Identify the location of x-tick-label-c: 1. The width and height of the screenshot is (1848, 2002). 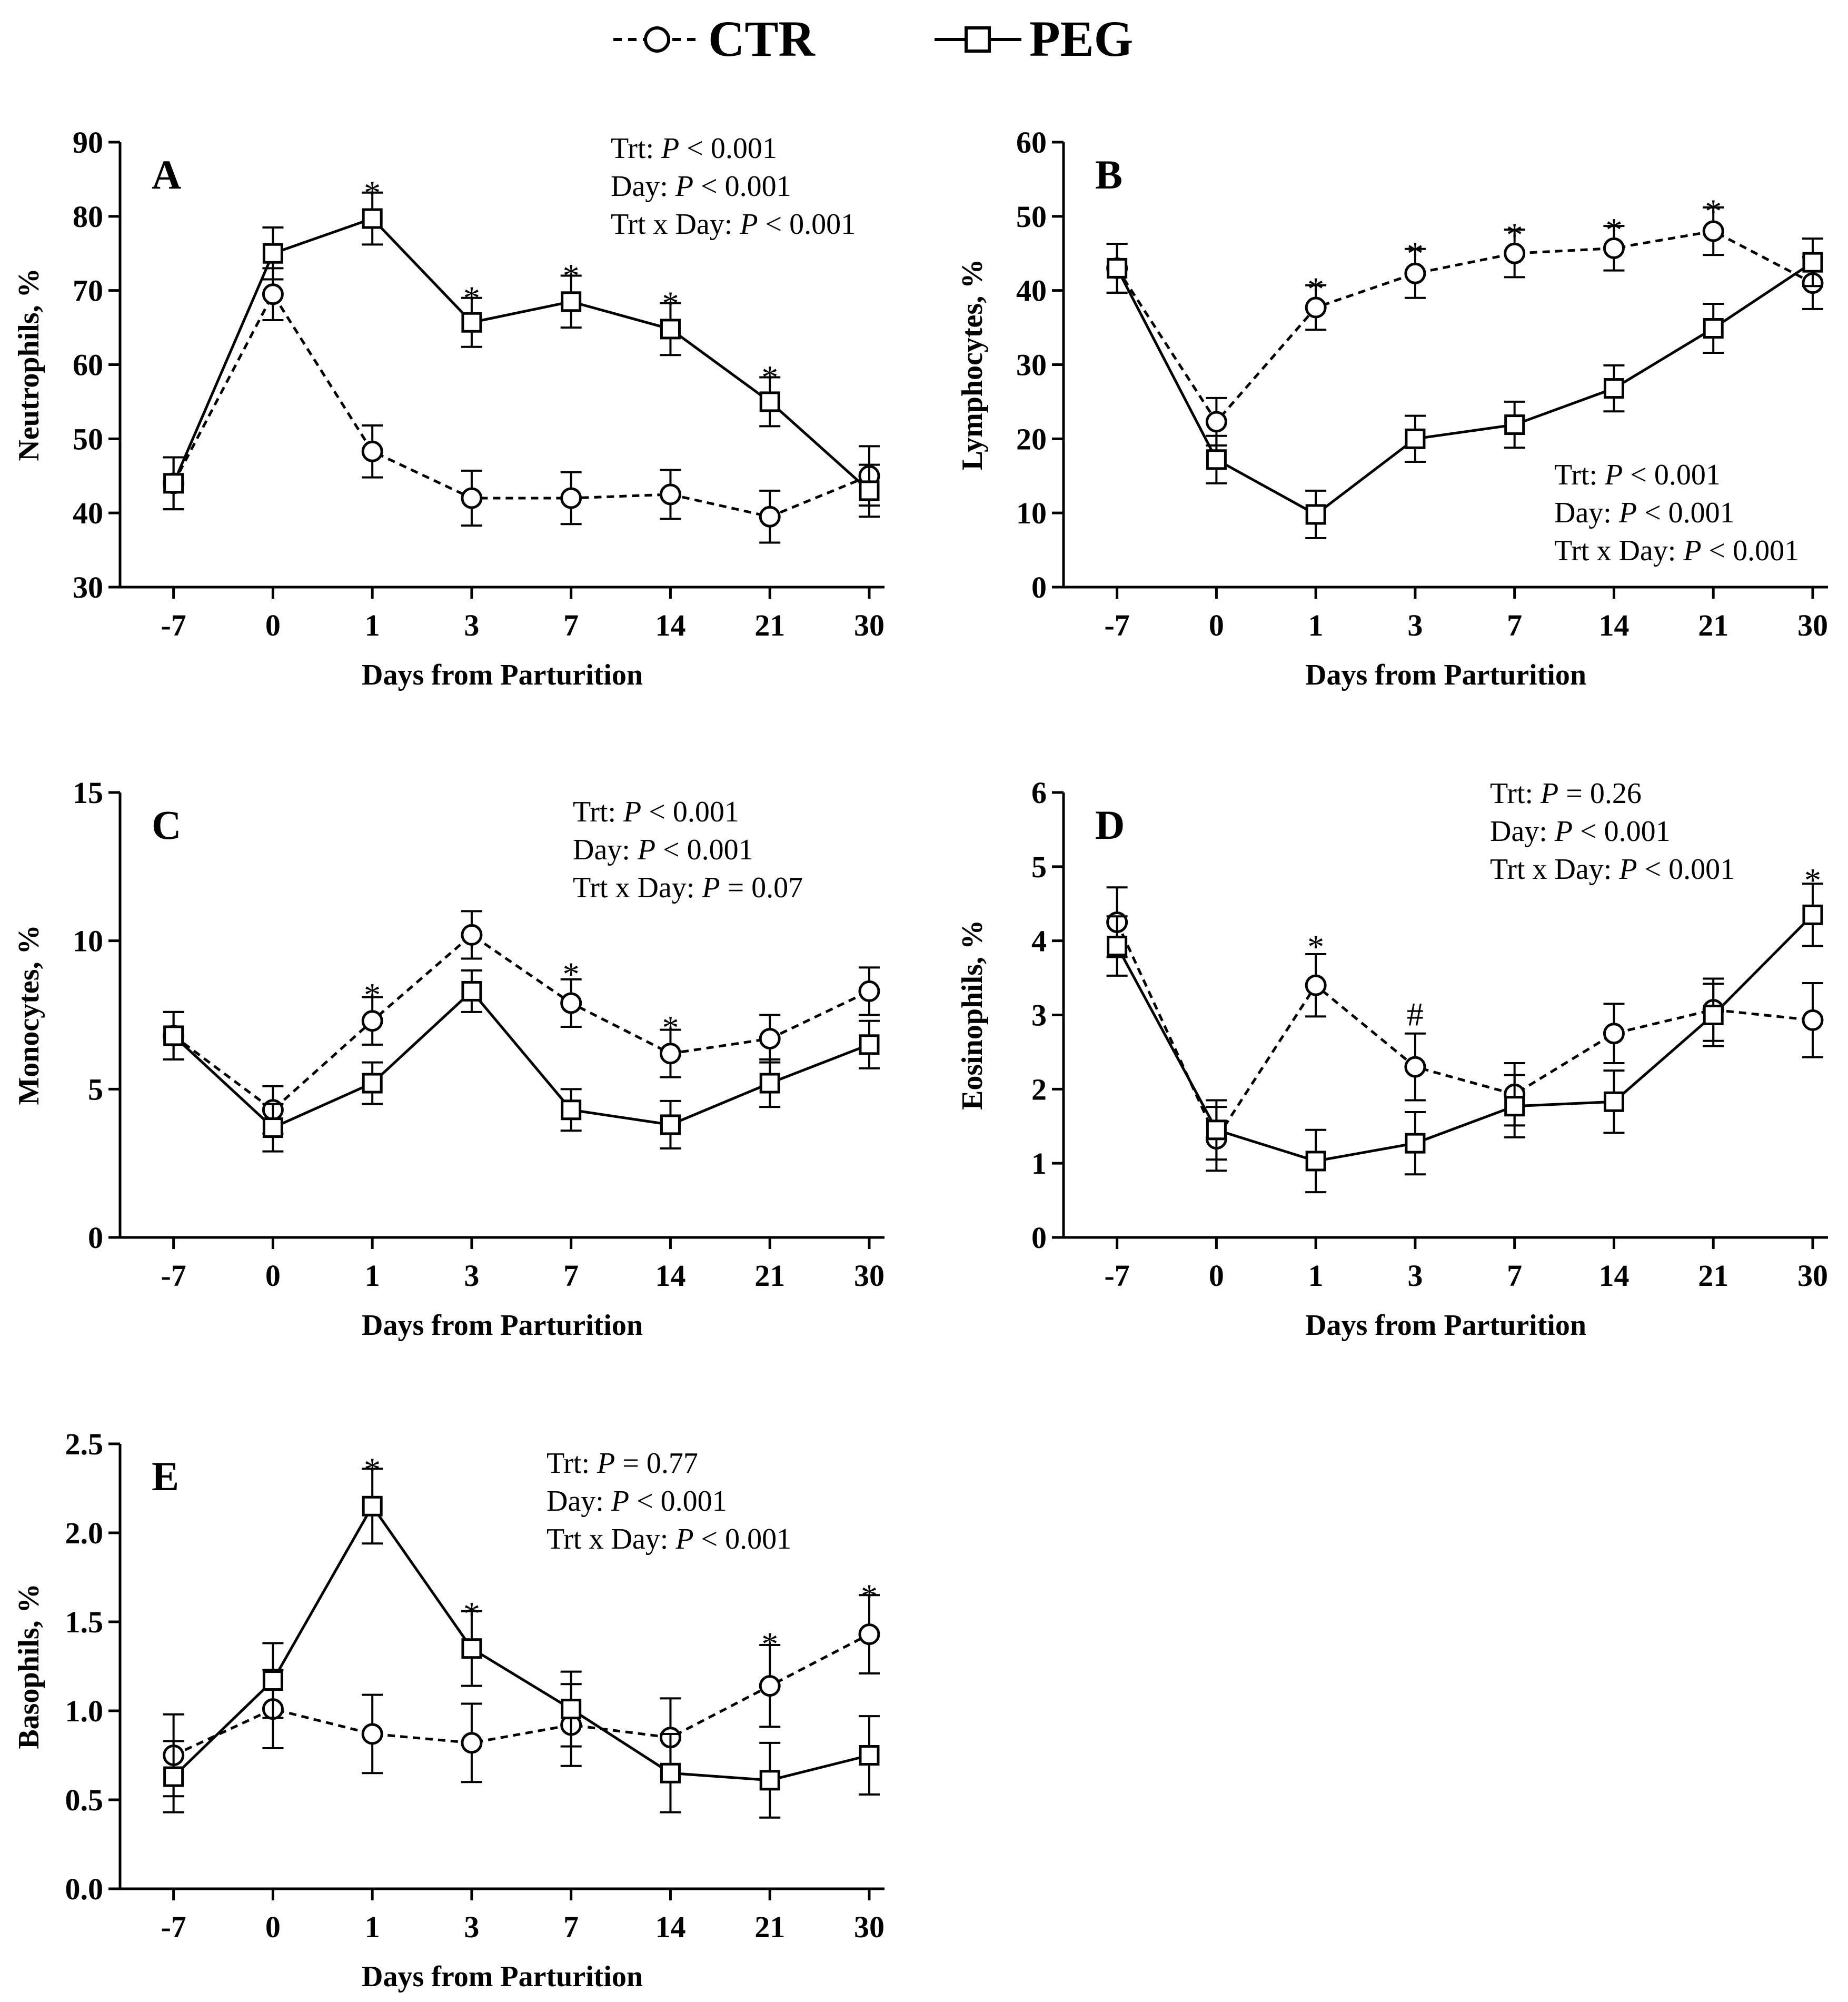
(372, 1275).